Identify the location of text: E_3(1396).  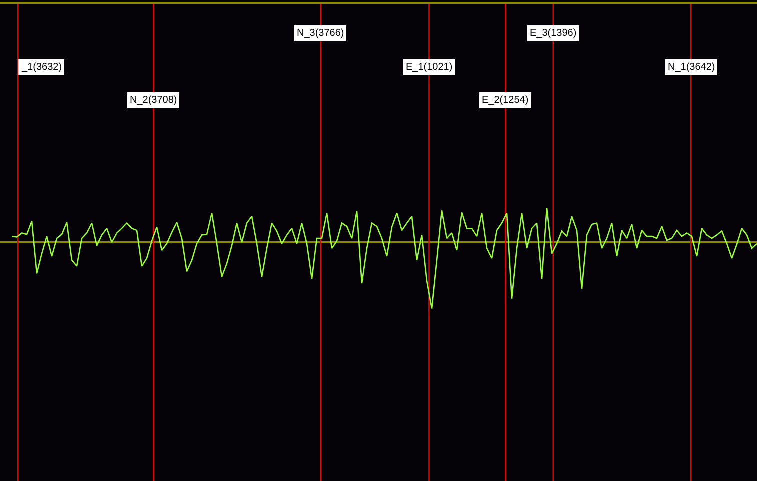
(553, 33).